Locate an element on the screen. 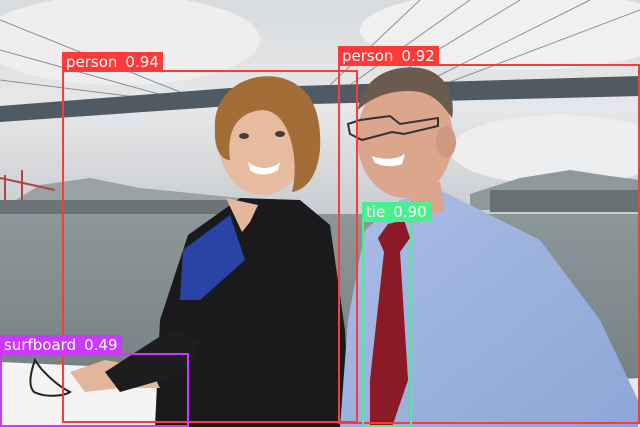  cloud is located at coordinates (545, 150).